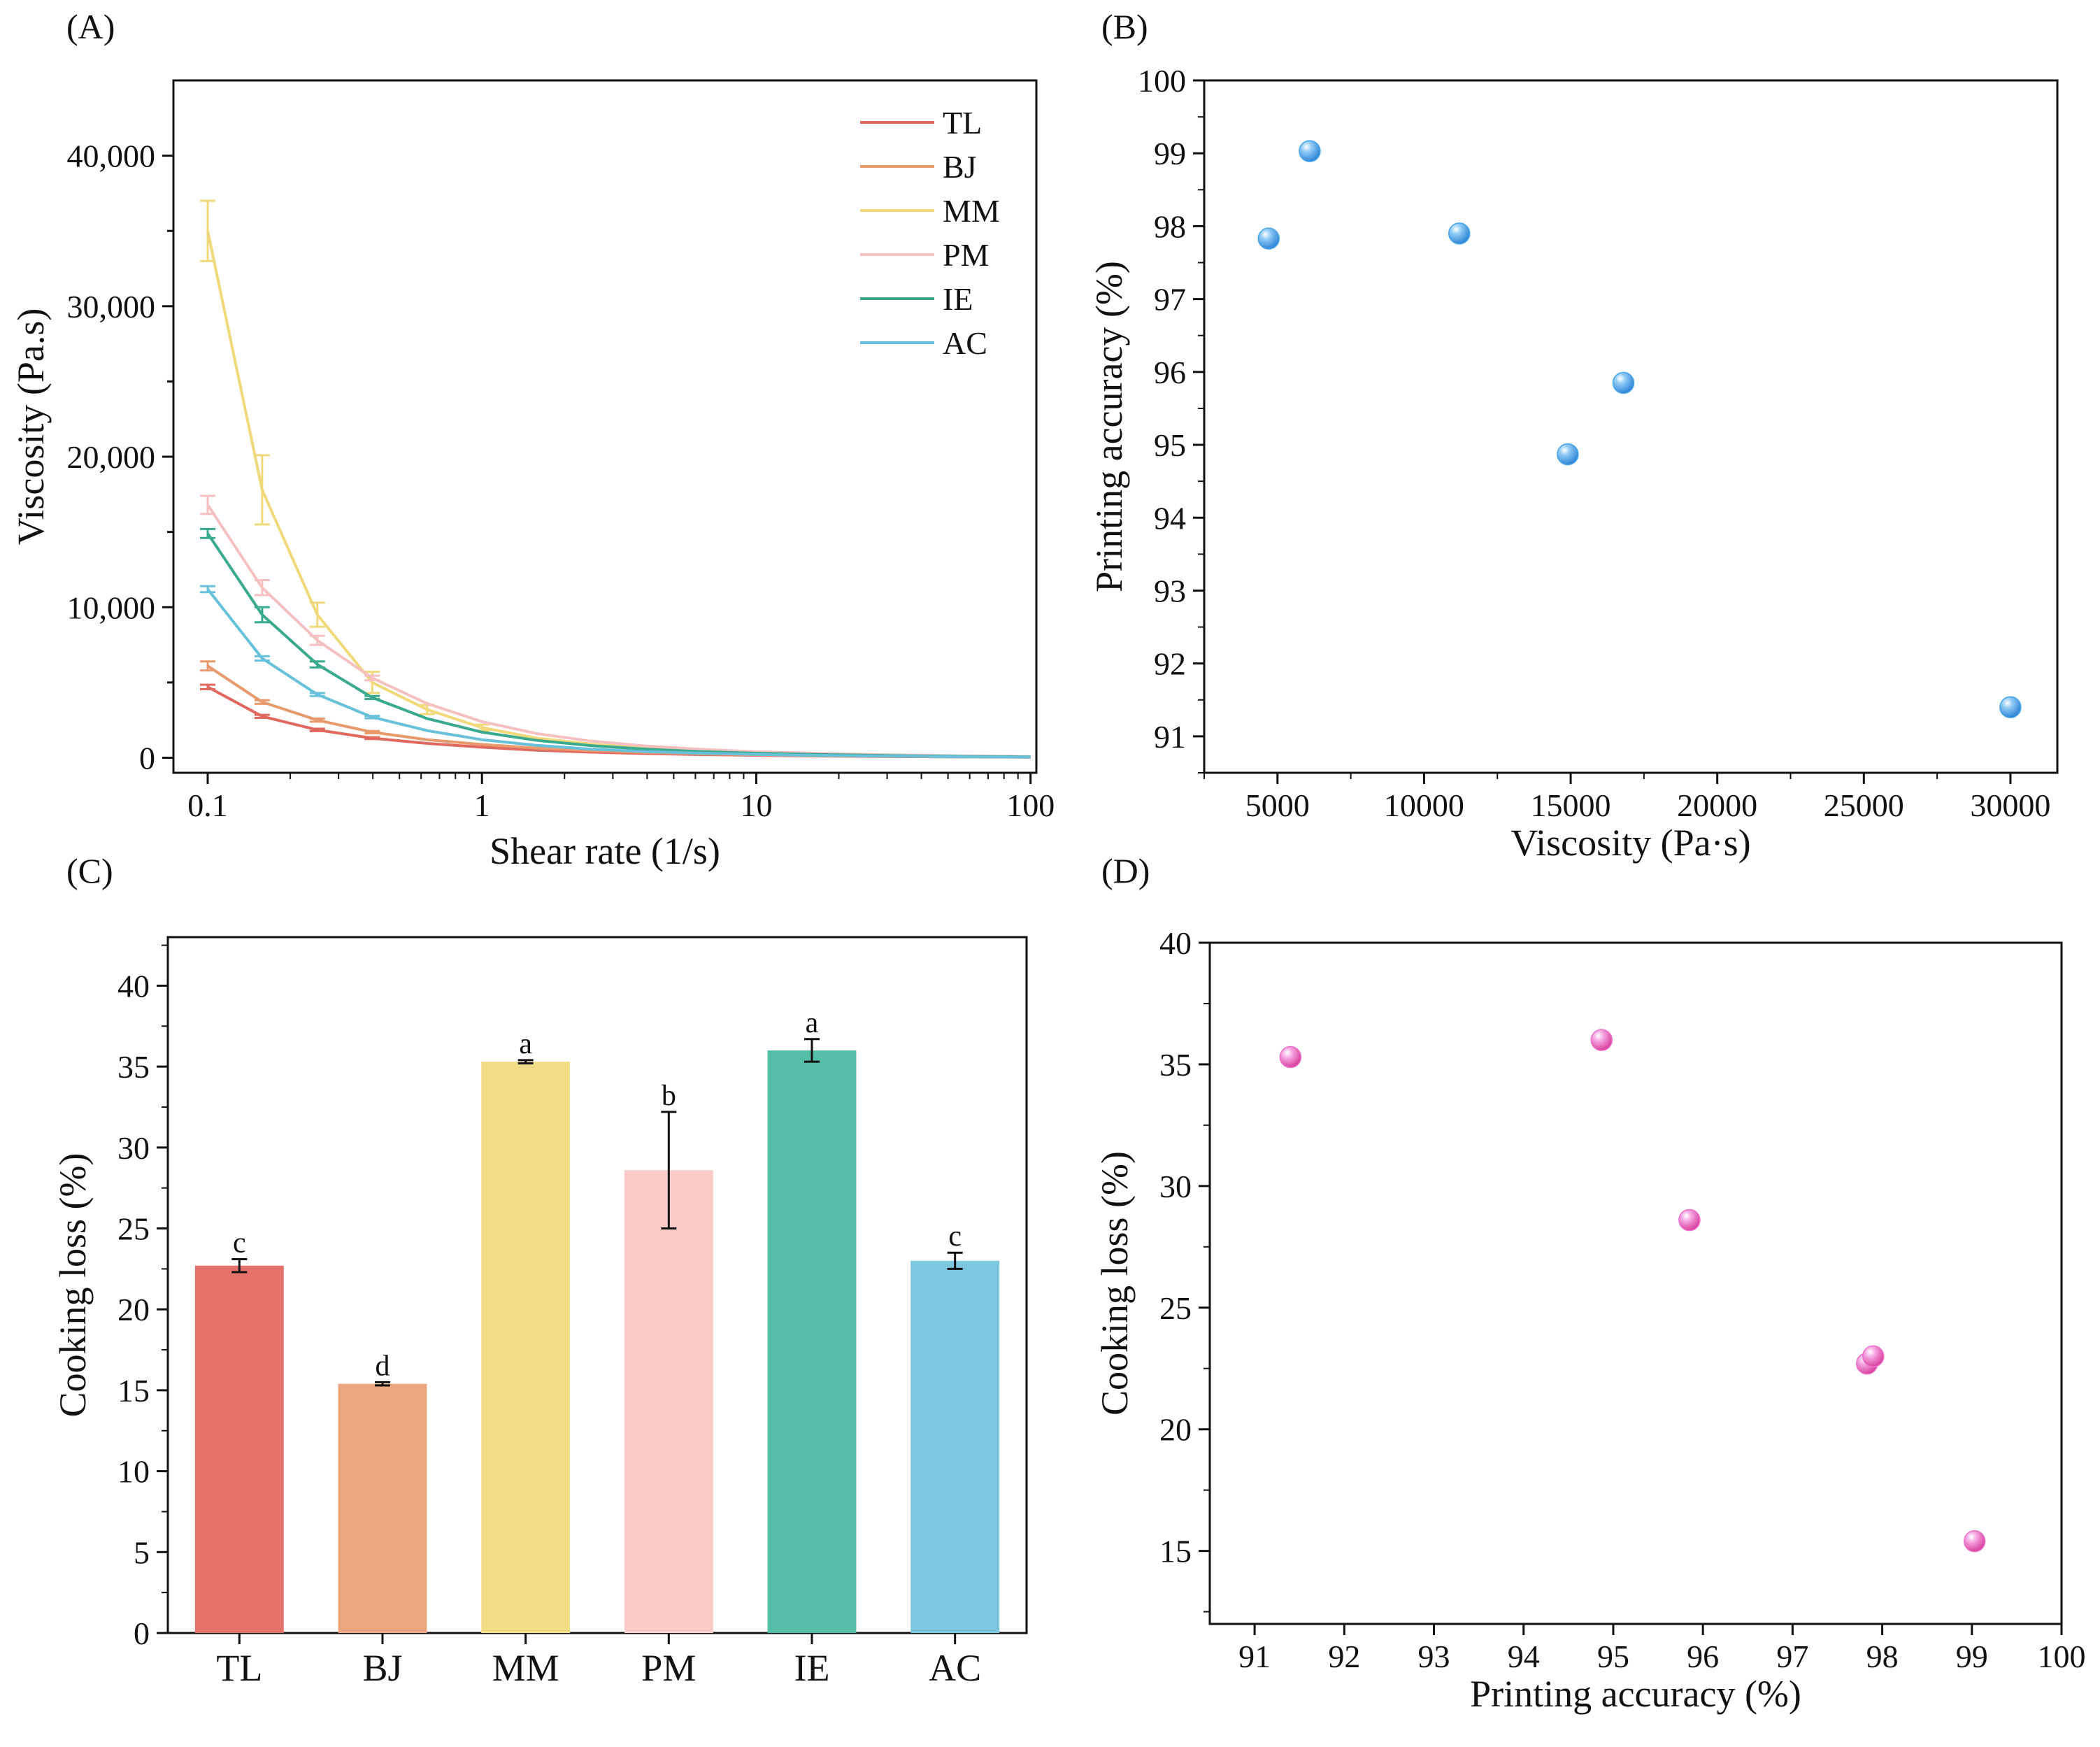 The height and width of the screenshot is (1747, 2100). Describe the element at coordinates (605, 851) in the screenshot. I see `x-axis-title: Shear rate (1/s)` at that location.